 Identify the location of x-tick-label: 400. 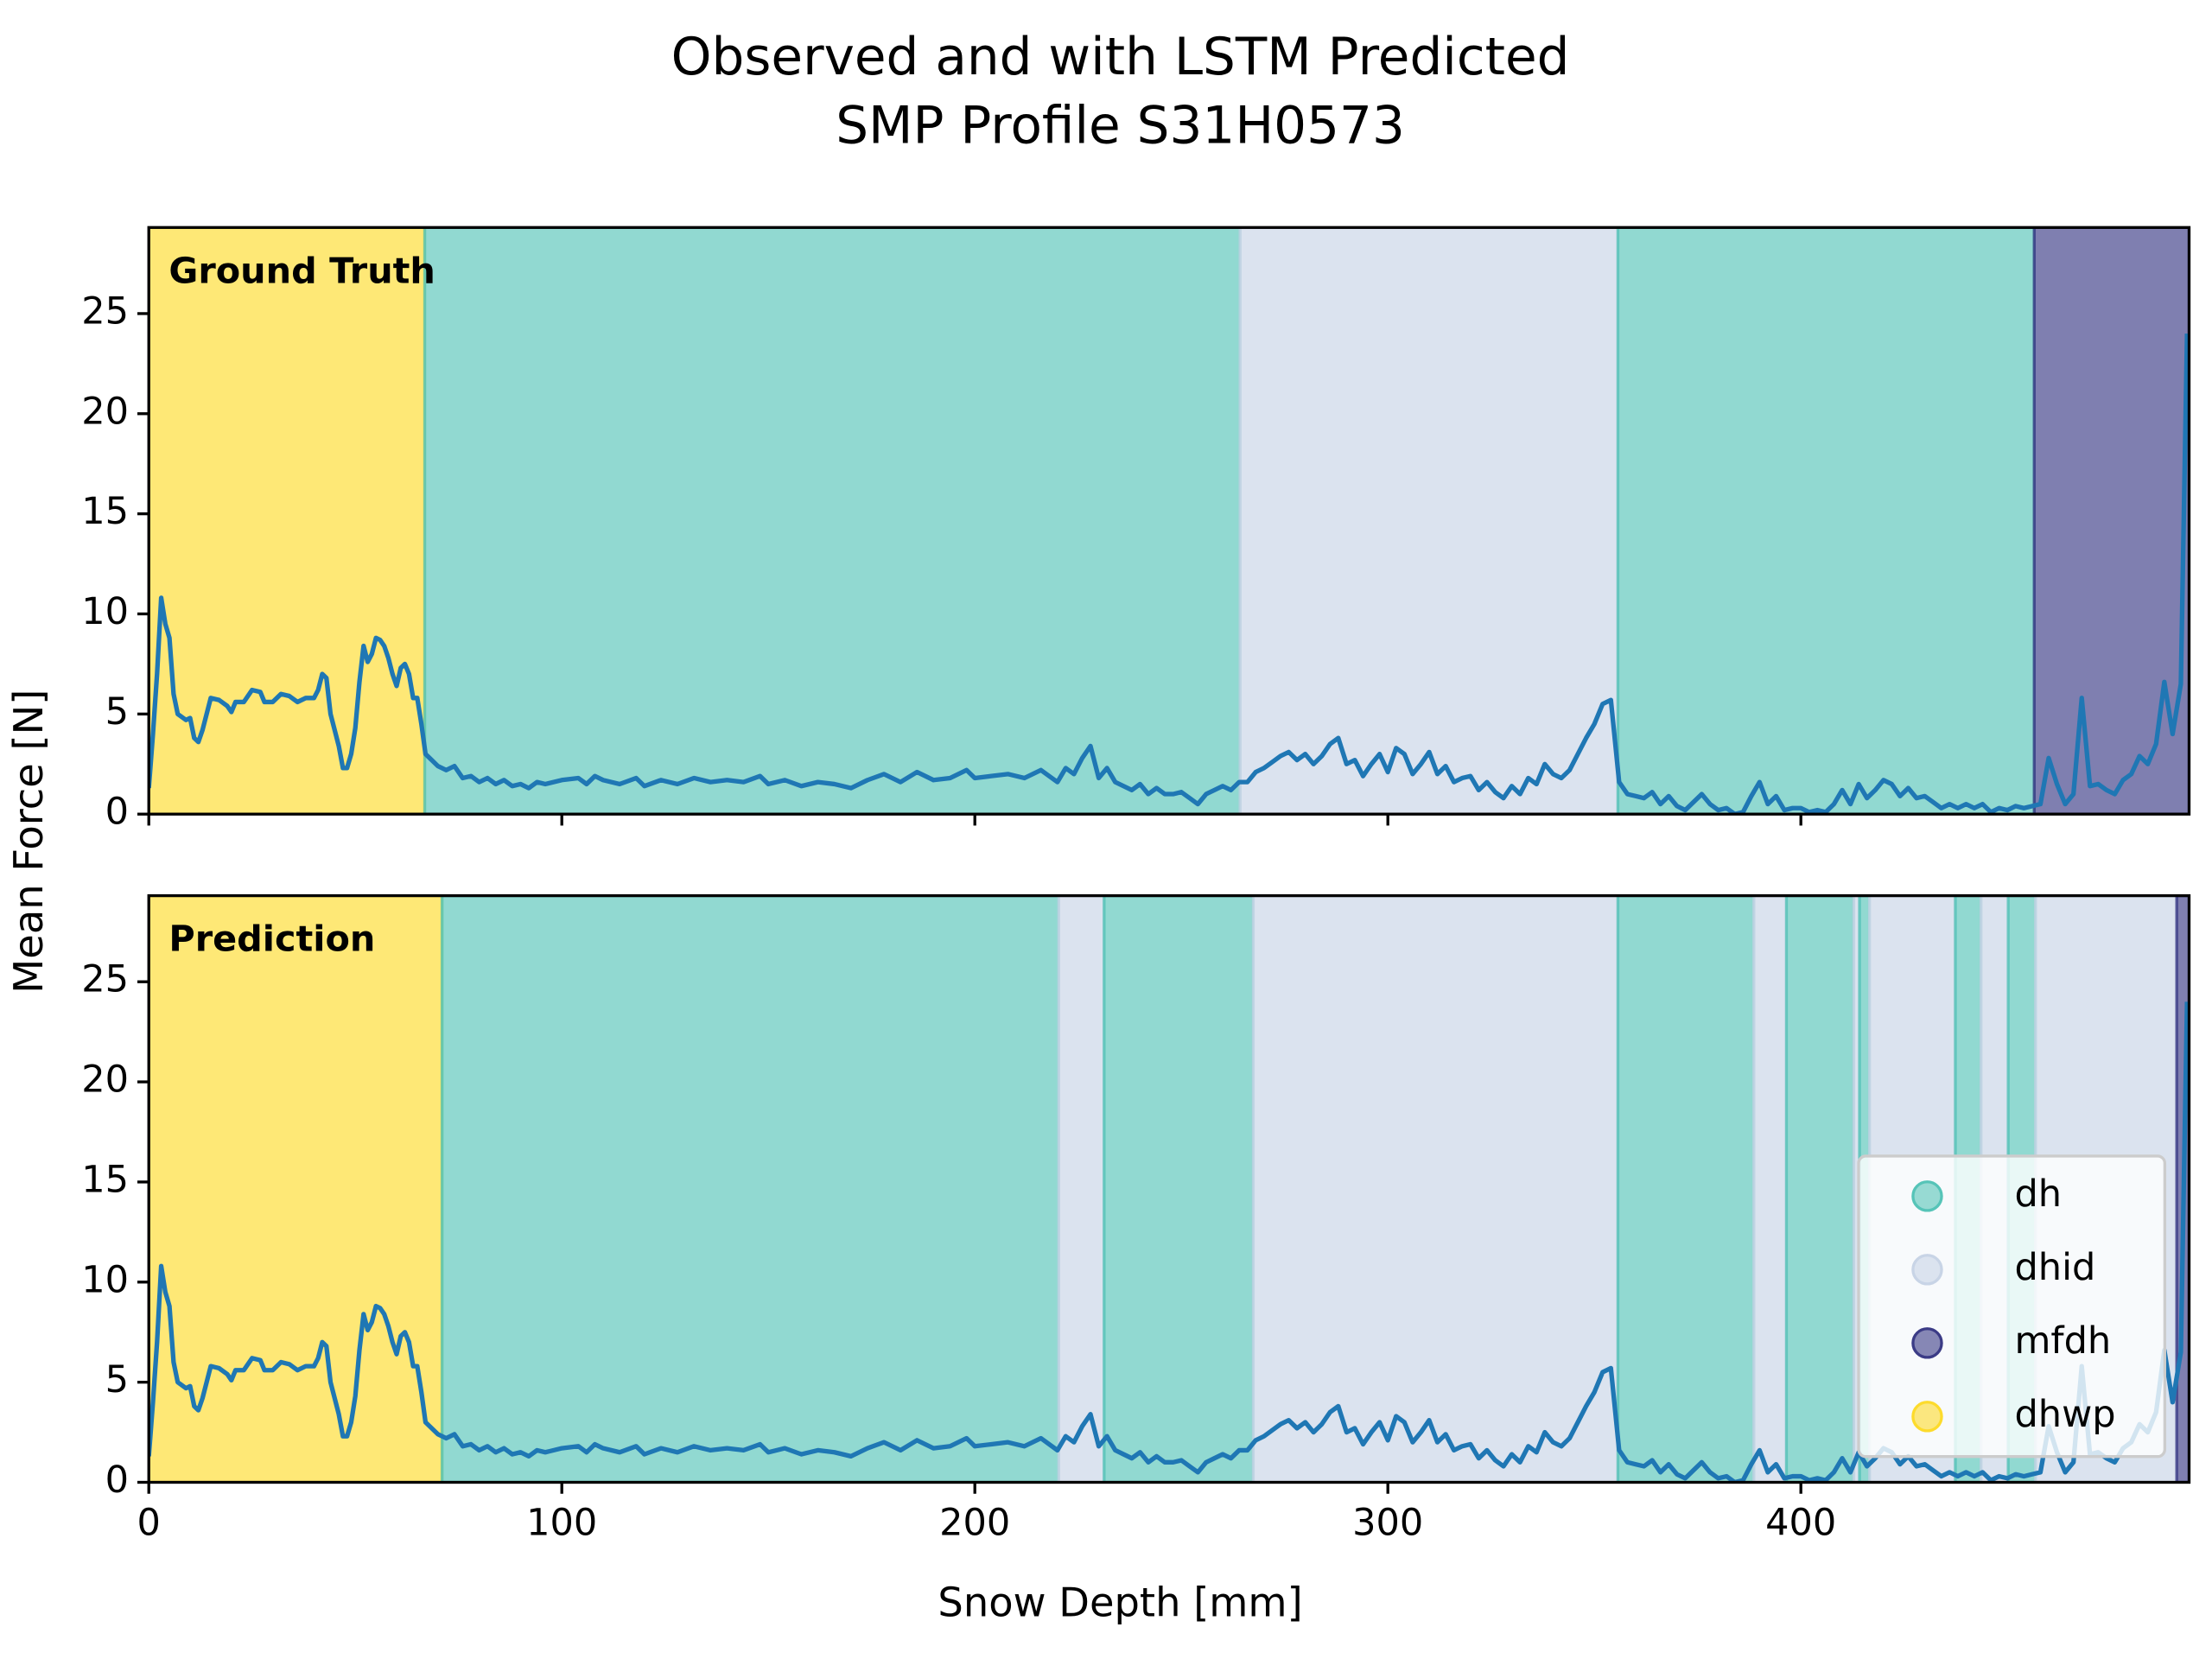
(1800, 1523).